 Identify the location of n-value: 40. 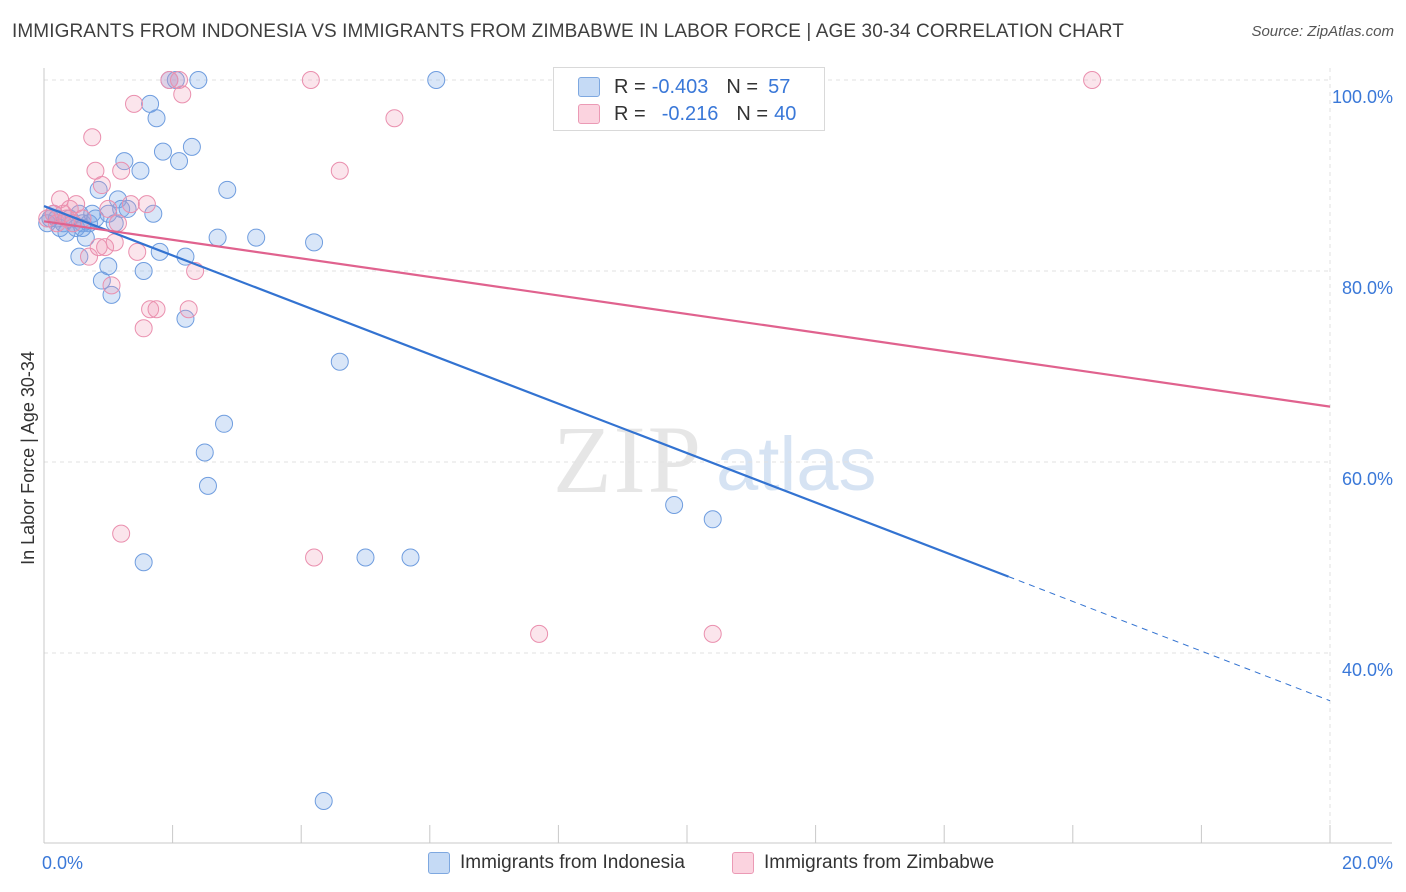
(785, 113).